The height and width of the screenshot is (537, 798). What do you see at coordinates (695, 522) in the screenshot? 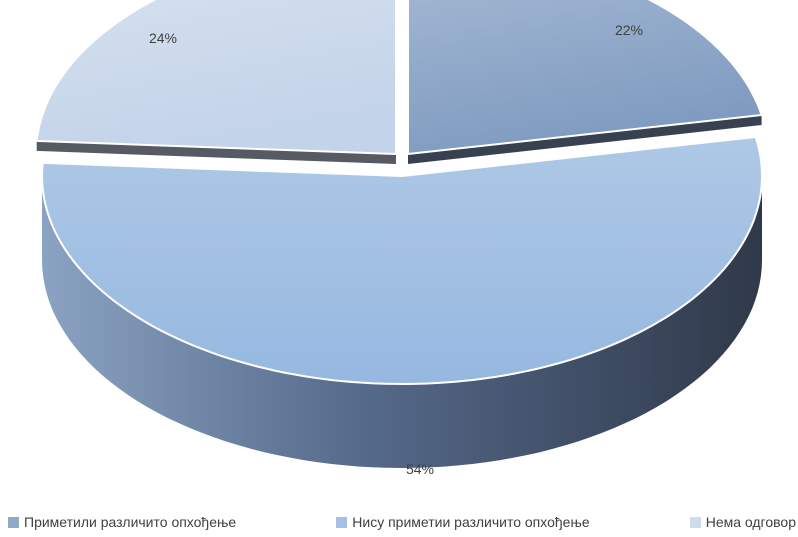
I see `legend-swatch-no-answer` at bounding box center [695, 522].